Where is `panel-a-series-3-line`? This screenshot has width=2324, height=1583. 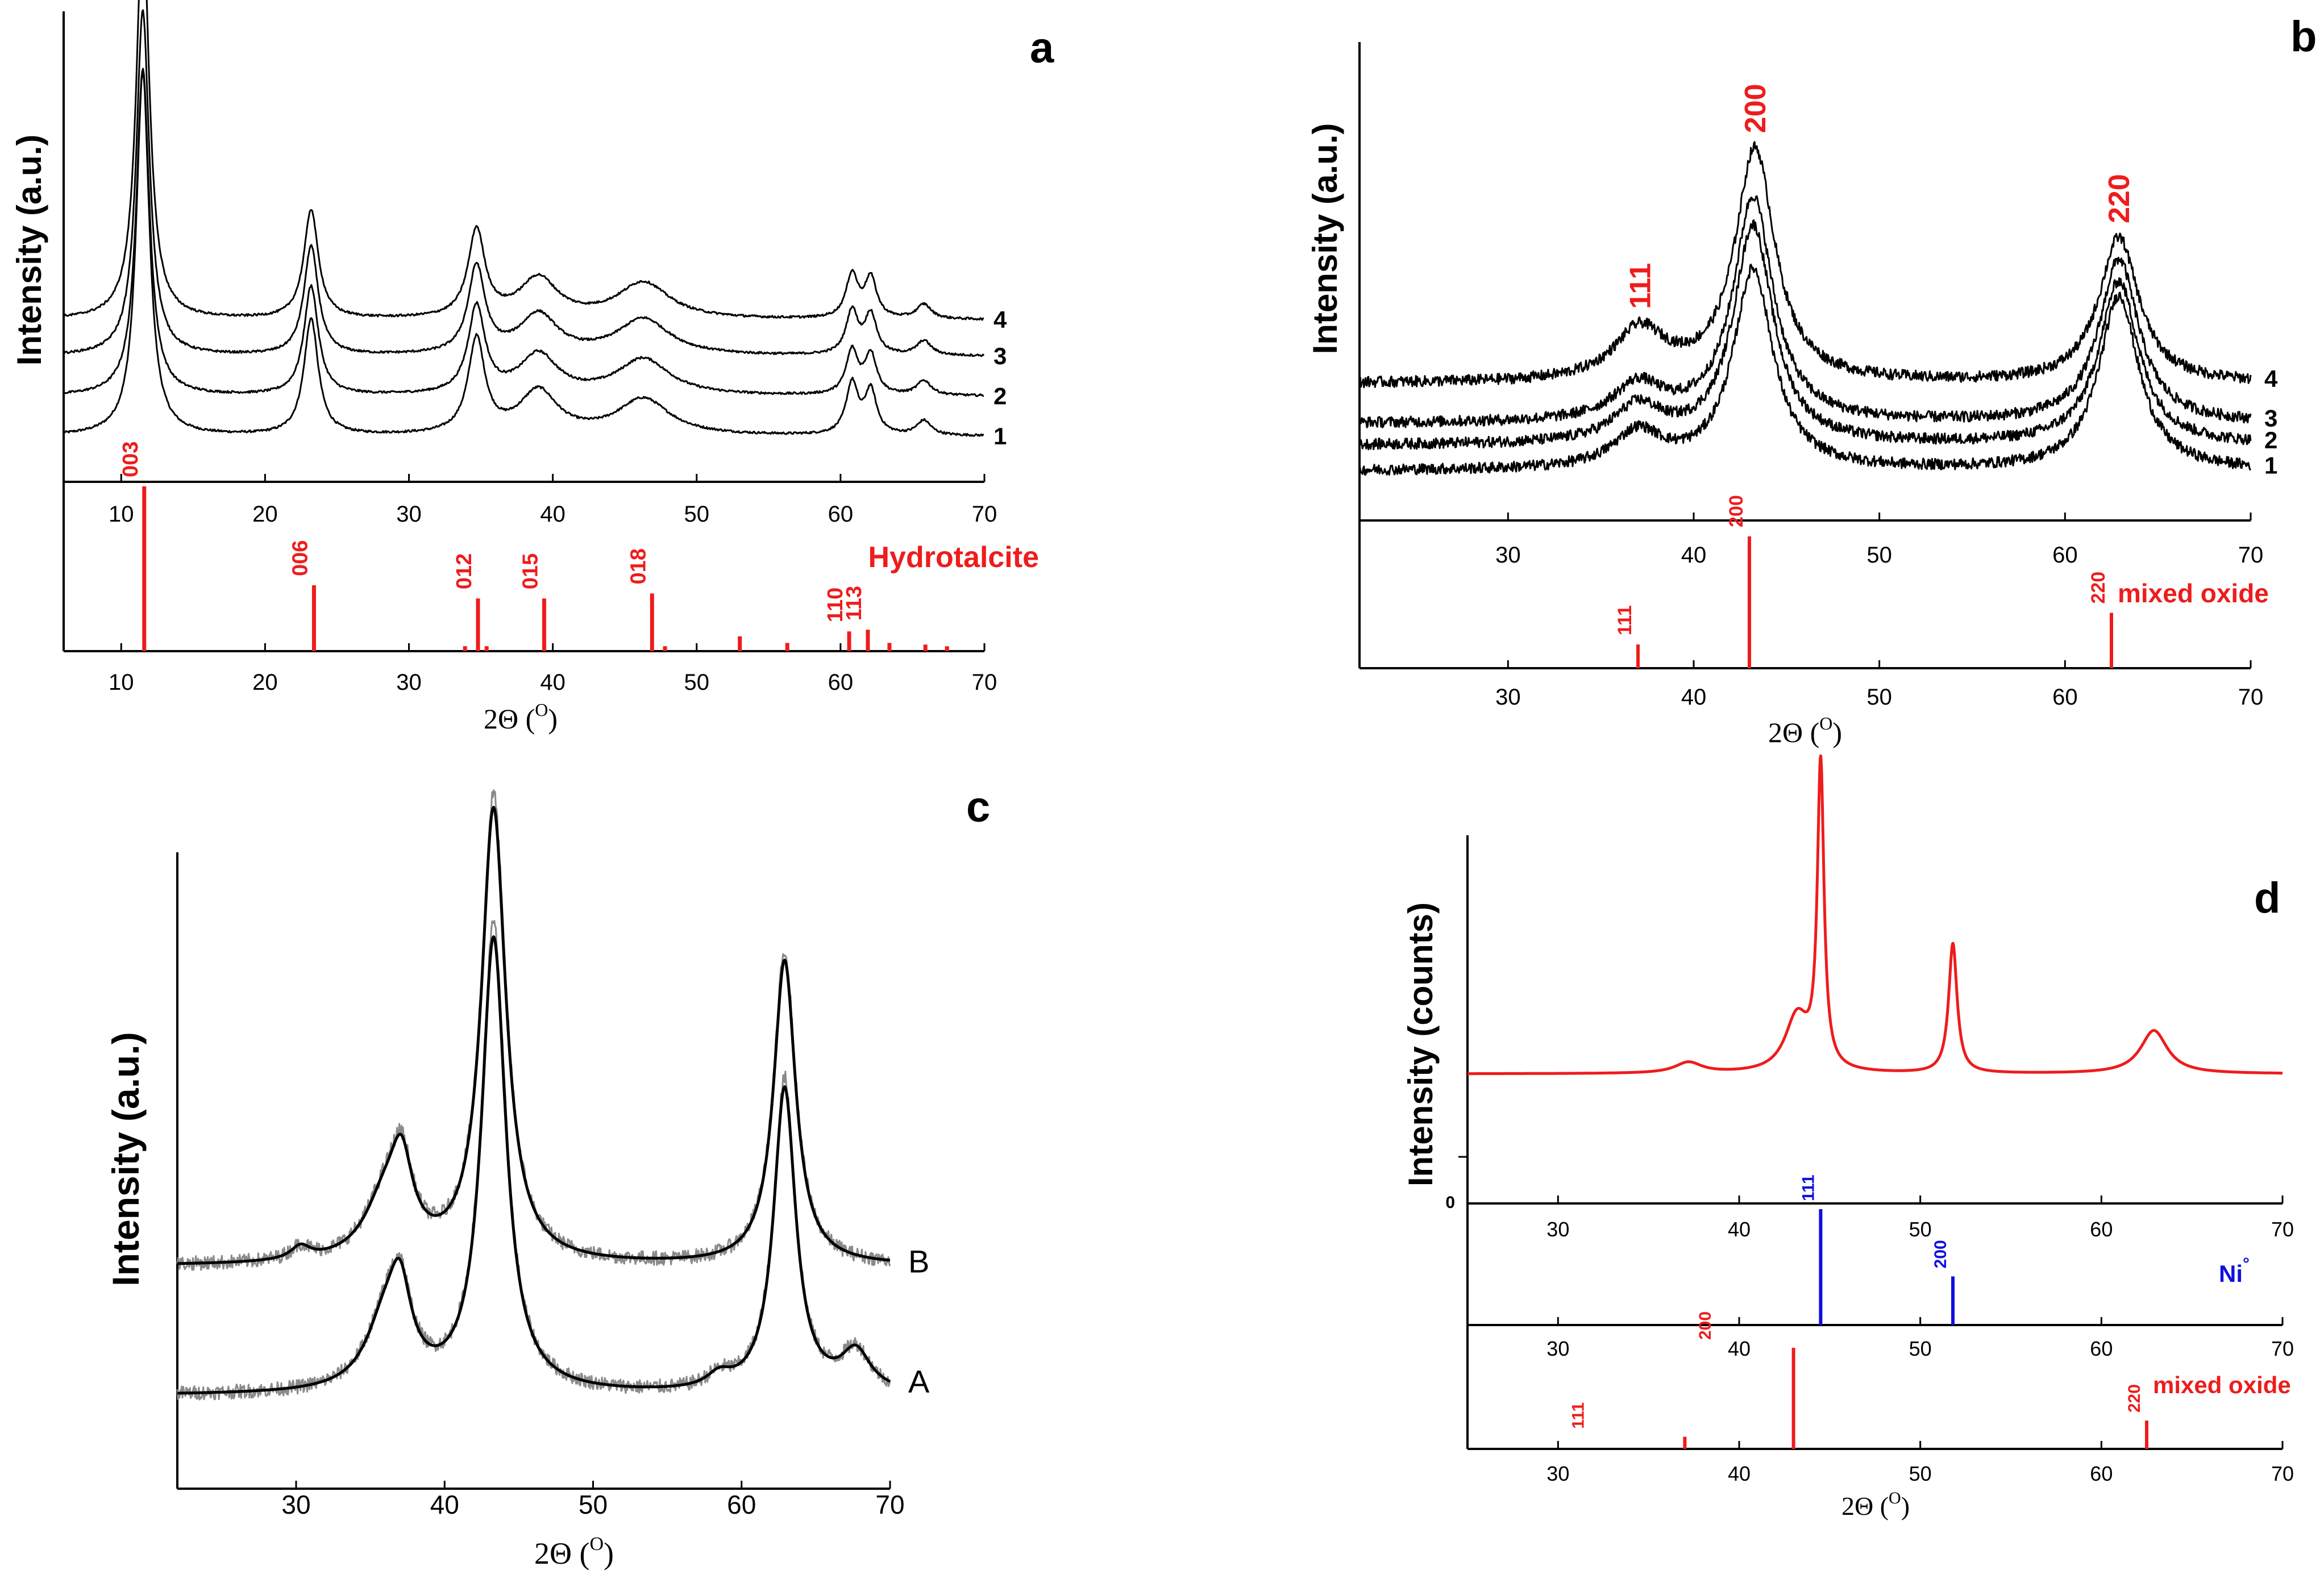
panel-a-series-3-line is located at coordinates (524, 183).